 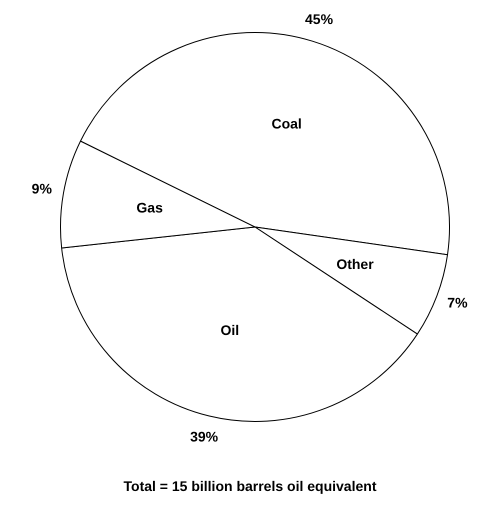 What do you see at coordinates (355, 264) in the screenshot?
I see `slice-label: Other` at bounding box center [355, 264].